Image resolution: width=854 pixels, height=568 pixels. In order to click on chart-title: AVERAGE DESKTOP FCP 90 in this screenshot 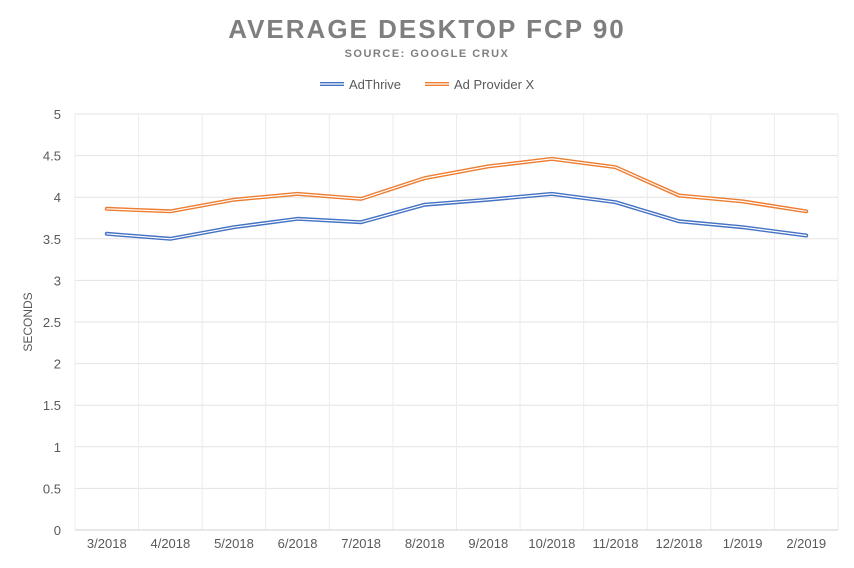, I will do `click(427, 29)`.